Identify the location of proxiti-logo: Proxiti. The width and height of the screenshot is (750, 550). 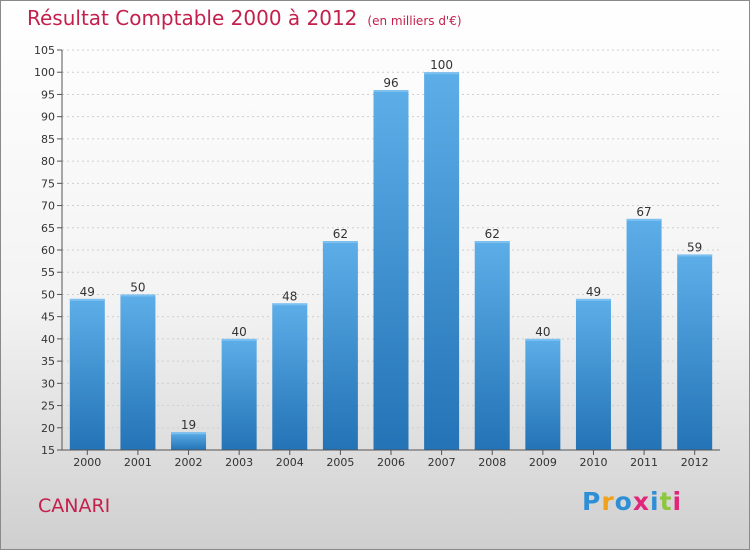
(632, 501).